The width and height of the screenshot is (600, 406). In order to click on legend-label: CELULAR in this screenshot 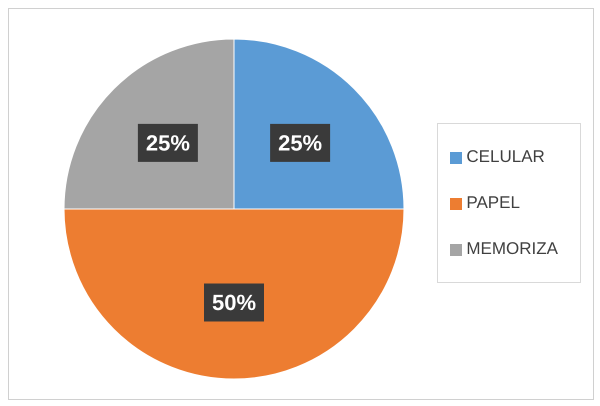, I will do `click(505, 156)`.